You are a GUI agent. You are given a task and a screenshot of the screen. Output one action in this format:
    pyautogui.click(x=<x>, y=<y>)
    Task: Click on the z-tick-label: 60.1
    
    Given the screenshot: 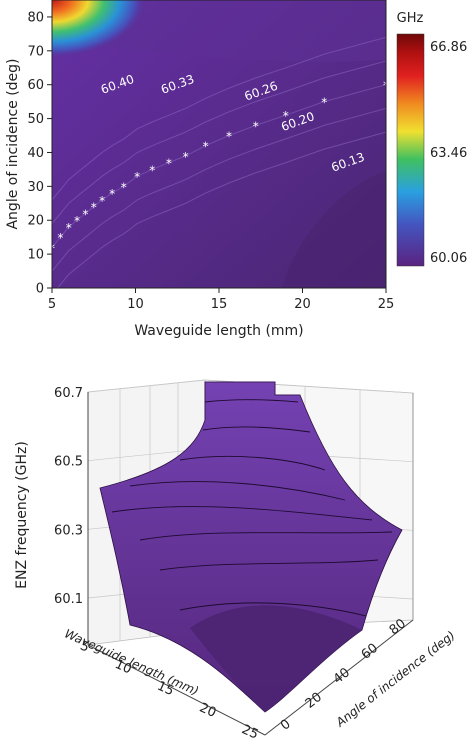 What is the action you would take?
    pyautogui.click(x=68, y=599)
    